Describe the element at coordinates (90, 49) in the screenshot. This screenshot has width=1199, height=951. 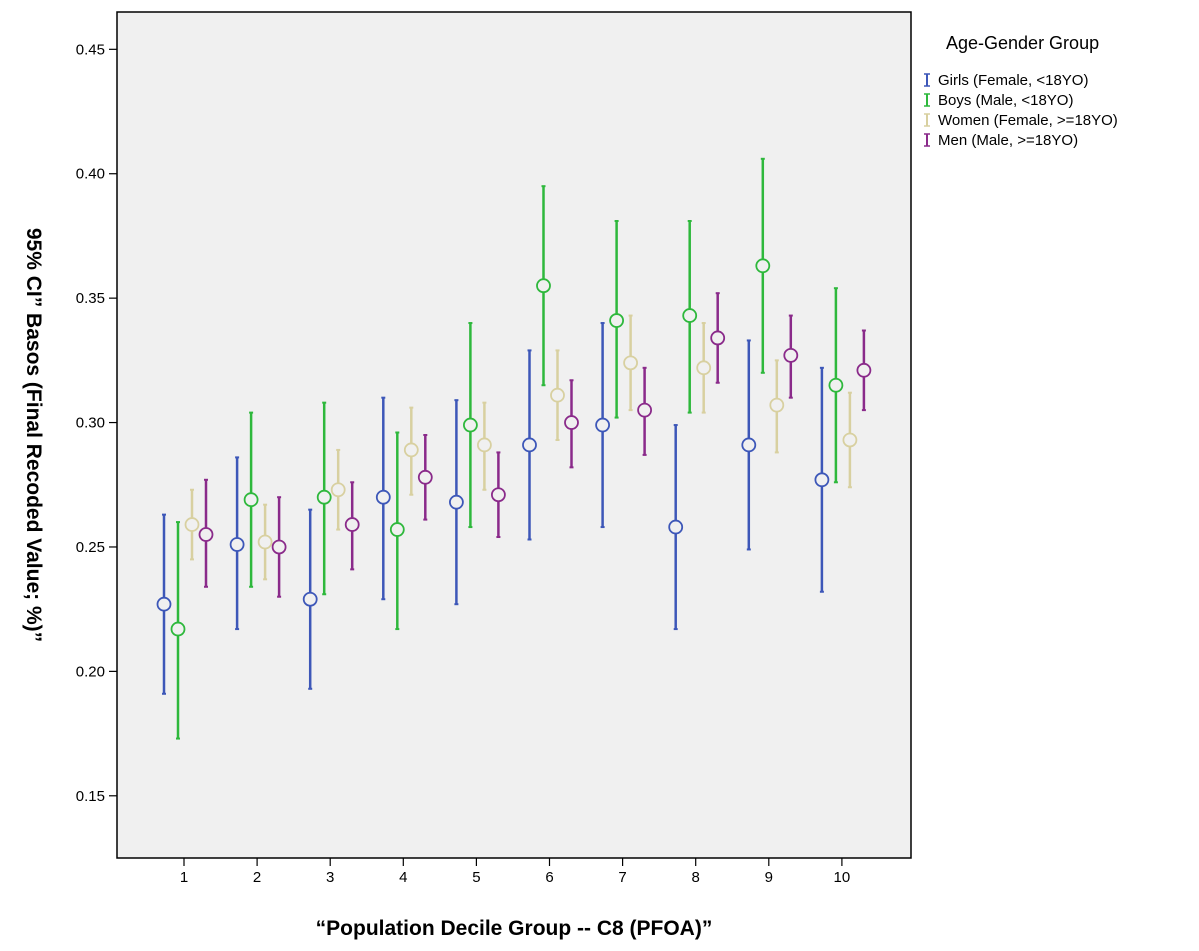
I see `y-tick-label: 0.45` at that location.